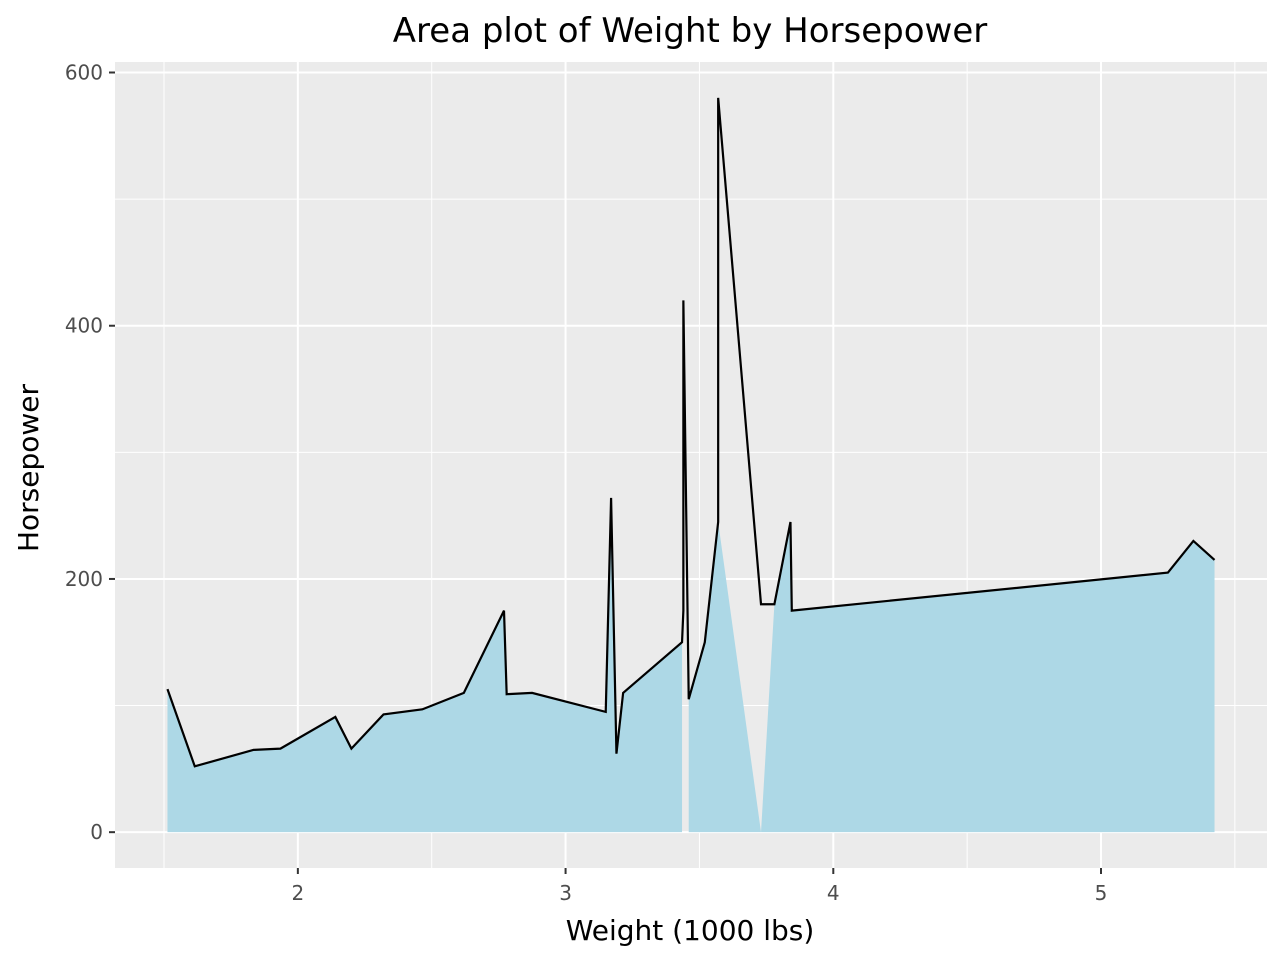  Describe the element at coordinates (690, 31) in the screenshot. I see `chart-title: Area plot of Weight by Horsepower` at that location.